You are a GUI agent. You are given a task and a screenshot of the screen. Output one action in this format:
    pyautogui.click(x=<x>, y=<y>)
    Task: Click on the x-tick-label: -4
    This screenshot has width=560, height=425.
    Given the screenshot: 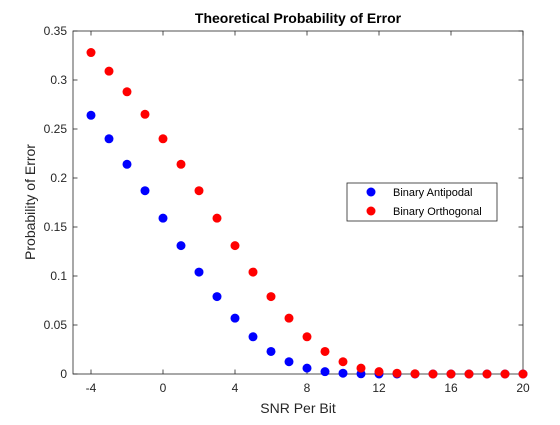 What is the action you would take?
    pyautogui.click(x=91, y=388)
    